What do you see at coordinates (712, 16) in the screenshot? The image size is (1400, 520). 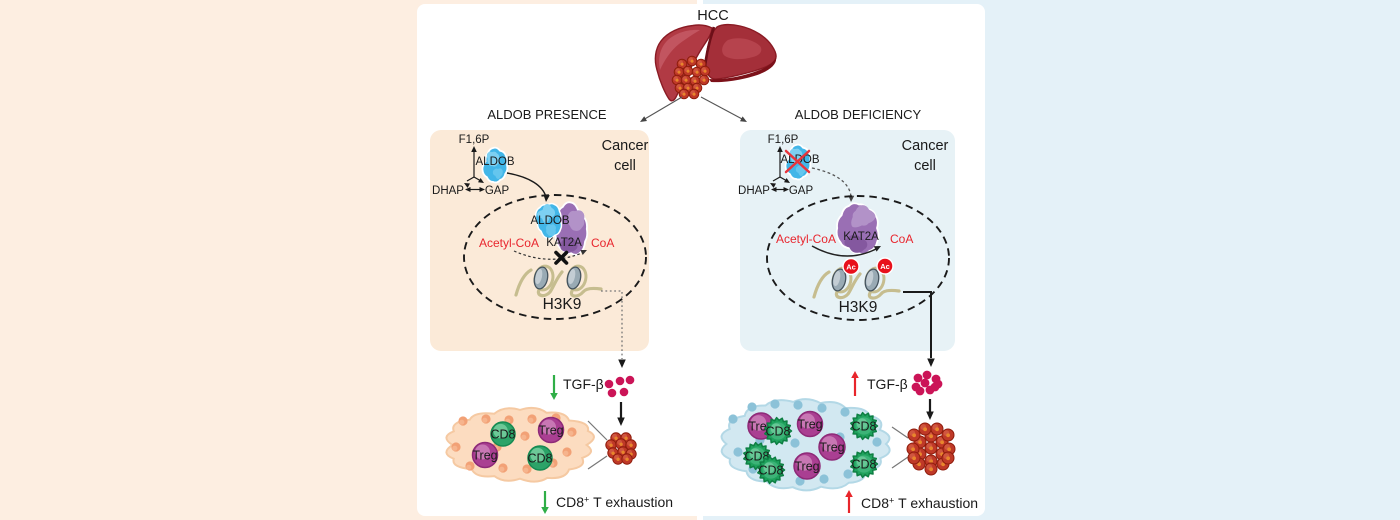 I see `svg-text: HCC` at bounding box center [712, 16].